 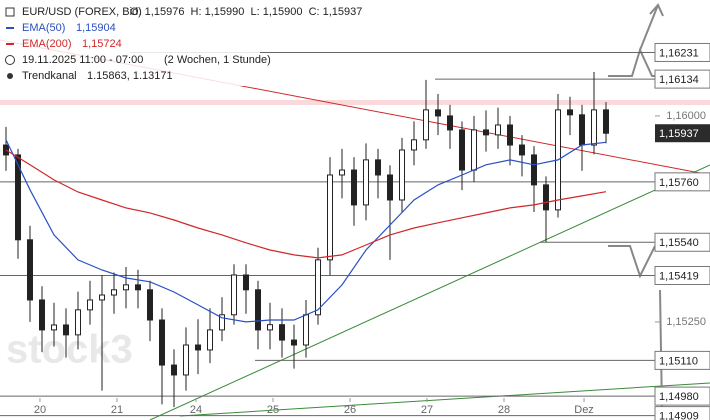 I want to click on level-label: 1,14980, so click(x=679, y=397).